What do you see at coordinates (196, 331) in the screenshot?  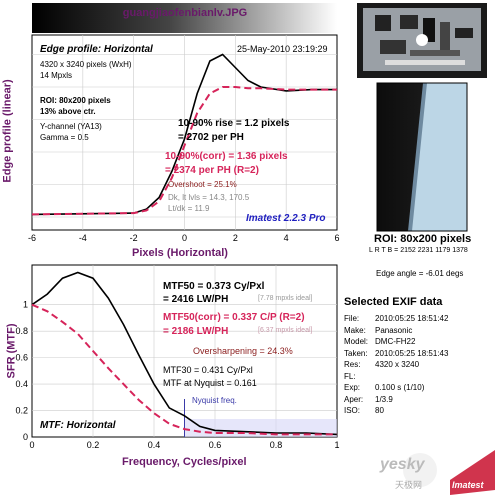 I see `mtf50-corr-lwph: = 2186 LW/PH` at bounding box center [196, 331].